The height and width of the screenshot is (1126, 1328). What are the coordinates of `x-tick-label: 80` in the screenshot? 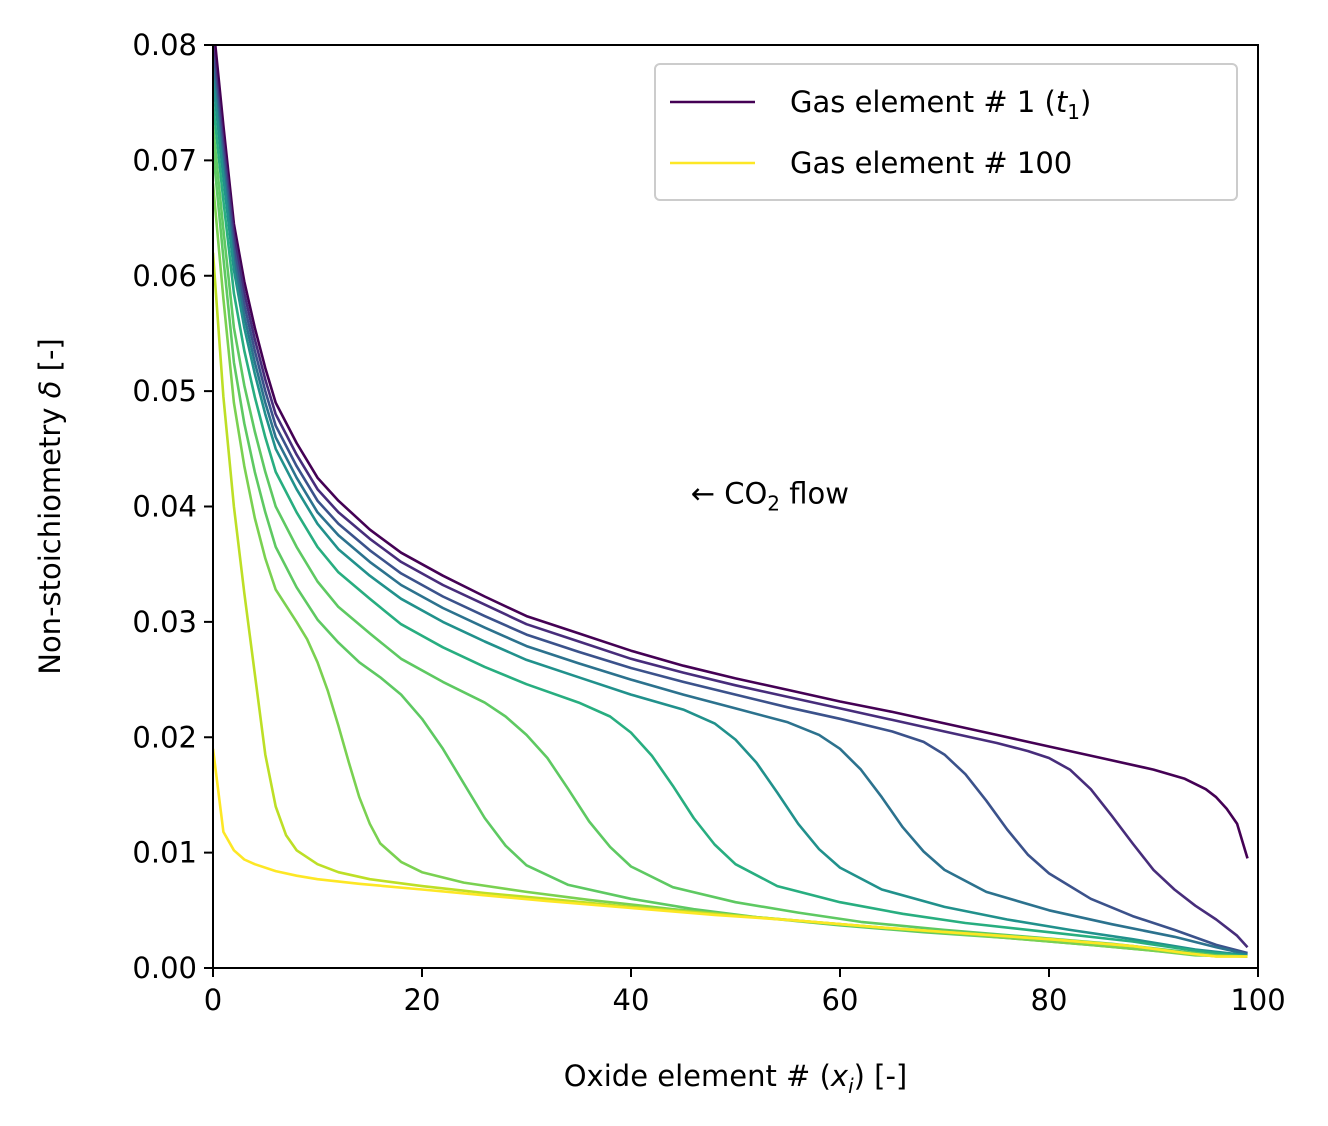 It's located at (1049, 1000).